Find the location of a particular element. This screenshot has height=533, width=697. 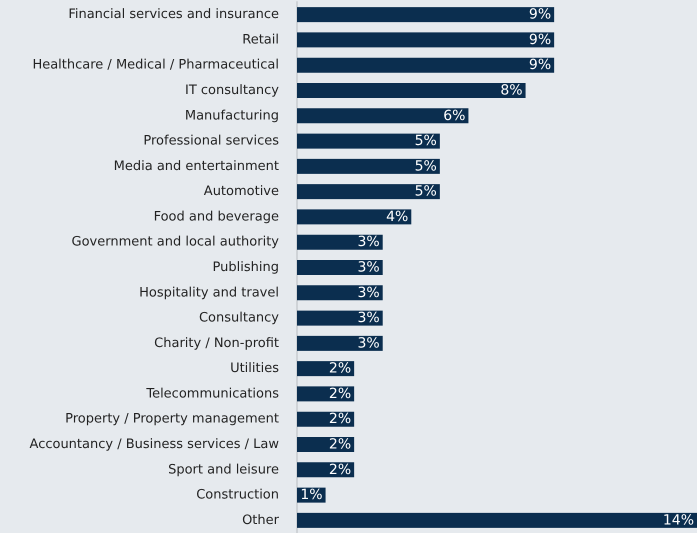

y-tick-label: Food and beverage is located at coordinates (216, 216).